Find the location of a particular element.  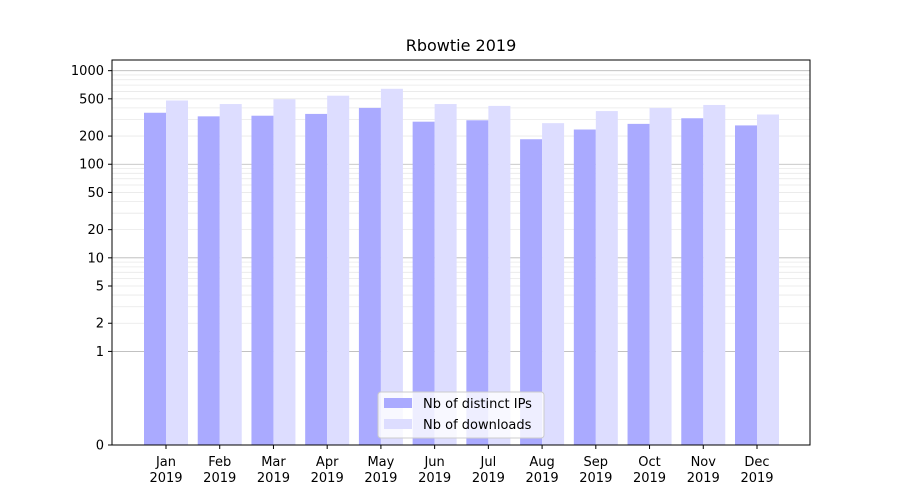

y-tick-label: 10 is located at coordinates (95, 258).